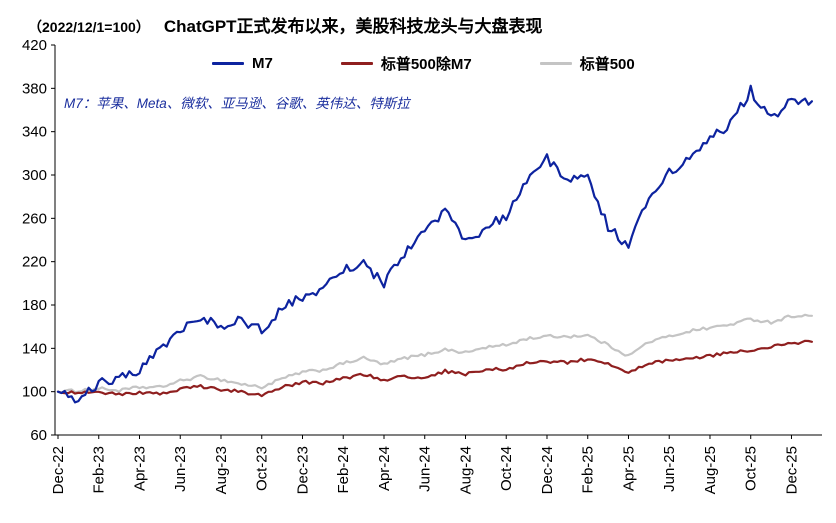 This screenshot has height=523, width=836. Describe the element at coordinates (628, 468) in the screenshot. I see `x-tick-label: Apr-25` at that location.